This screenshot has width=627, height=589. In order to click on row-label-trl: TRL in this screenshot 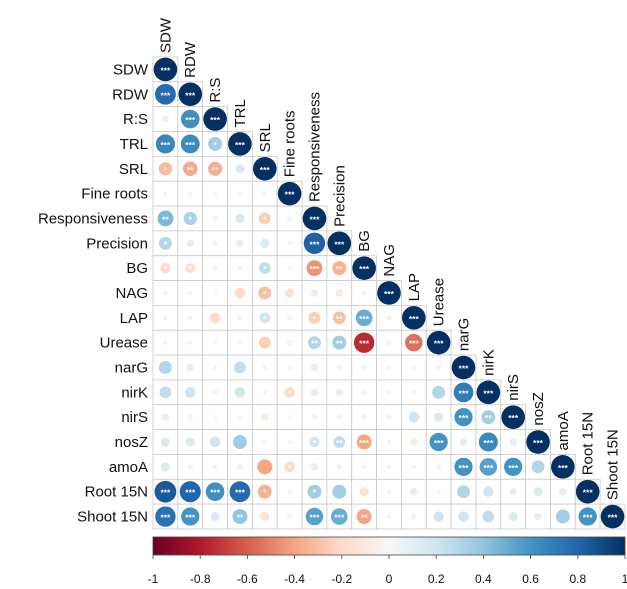, I will do `click(134, 144)`.